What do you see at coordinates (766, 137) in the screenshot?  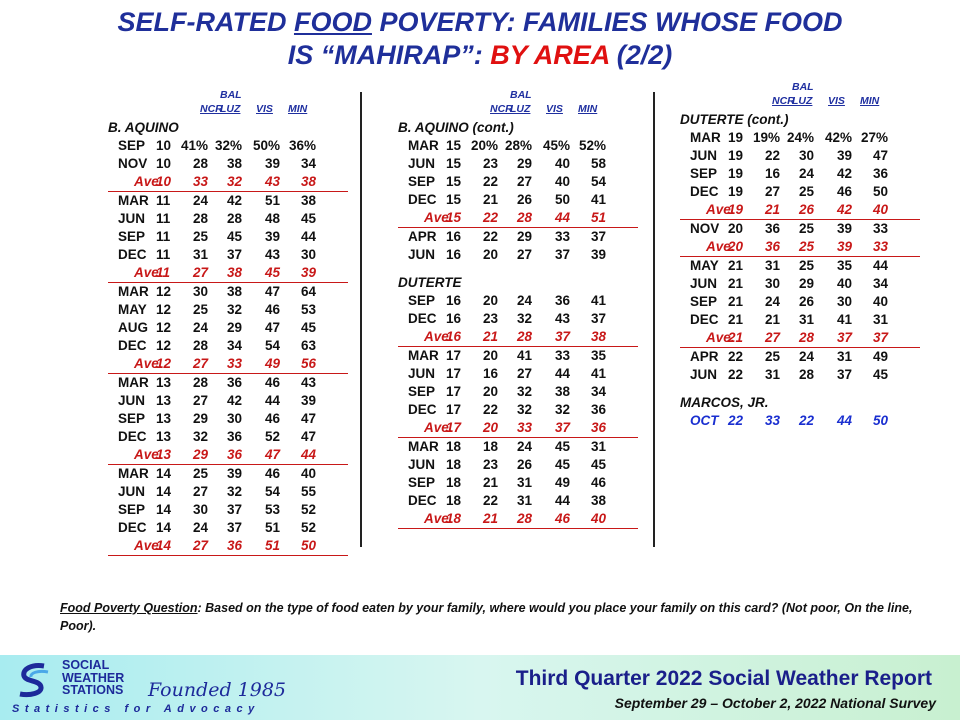 I see `row-value: 19%` at bounding box center [766, 137].